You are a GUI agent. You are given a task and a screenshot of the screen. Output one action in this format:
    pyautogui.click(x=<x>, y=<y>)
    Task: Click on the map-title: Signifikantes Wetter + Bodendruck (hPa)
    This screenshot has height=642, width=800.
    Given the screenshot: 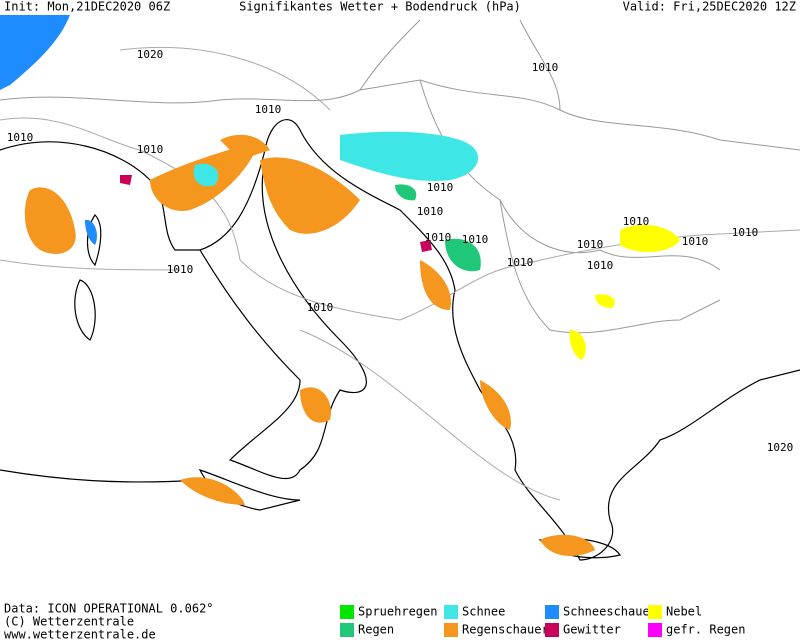 What is the action you would take?
    pyautogui.click(x=380, y=7)
    